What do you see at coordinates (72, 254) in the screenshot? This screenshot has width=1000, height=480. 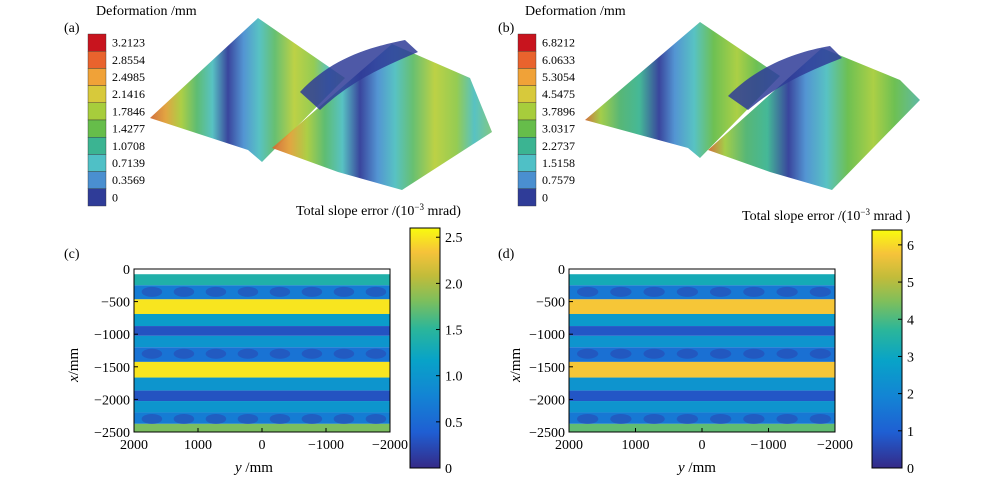 I see `panel-c-label: (c)` at bounding box center [72, 254].